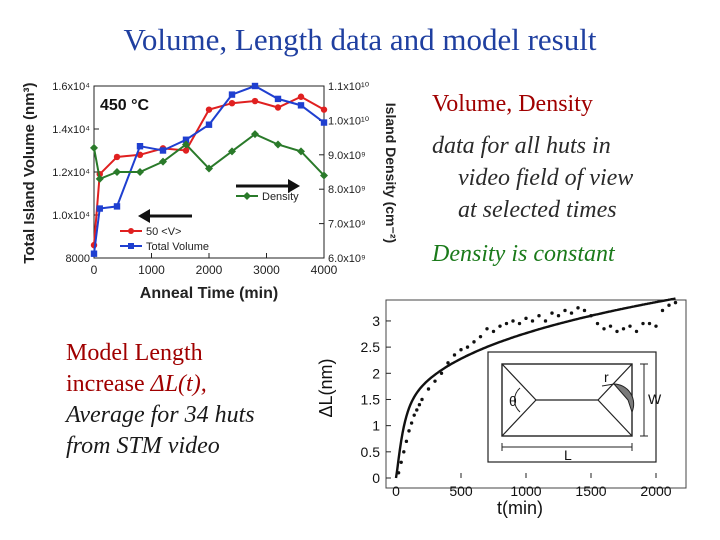 This screenshot has height=540, width=720. Describe the element at coordinates (623, 398) in the screenshot. I see `r-sector` at that location.